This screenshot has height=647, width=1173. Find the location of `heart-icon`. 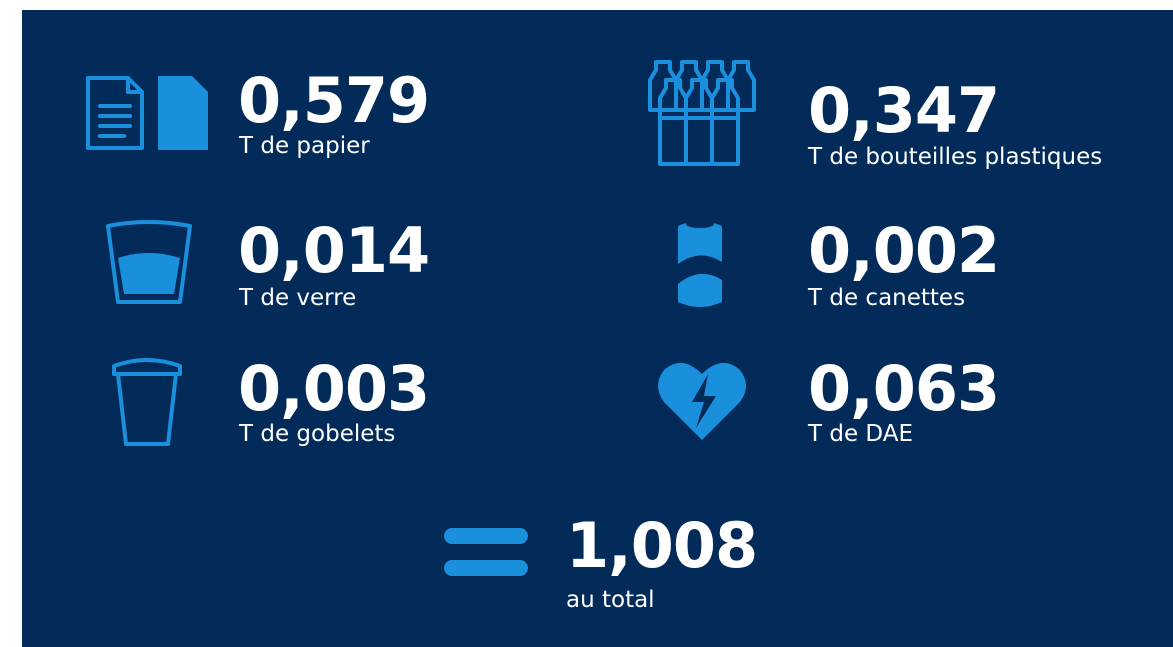

heart-icon is located at coordinates (702, 401).